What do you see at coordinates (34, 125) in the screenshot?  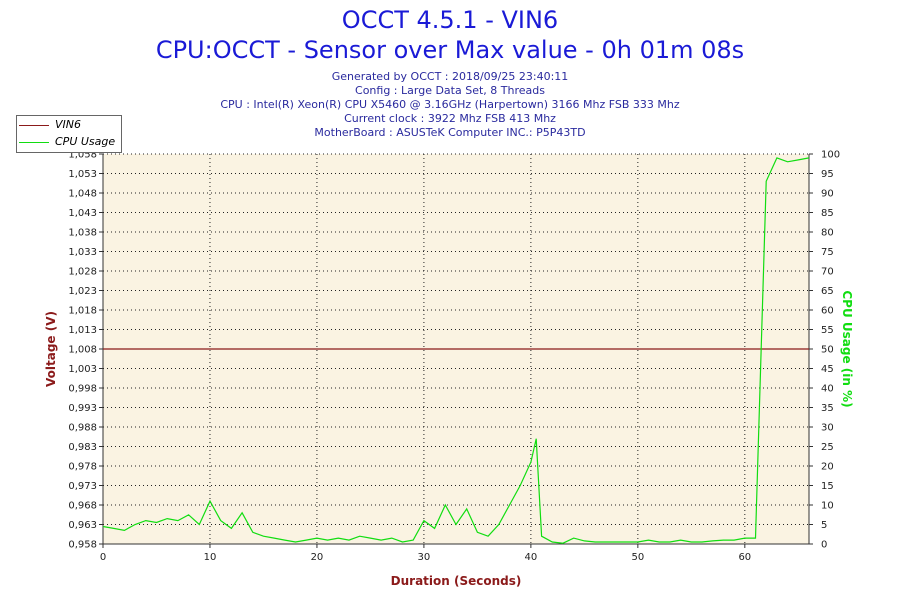 I see `legend-swatch-vin6` at bounding box center [34, 125].